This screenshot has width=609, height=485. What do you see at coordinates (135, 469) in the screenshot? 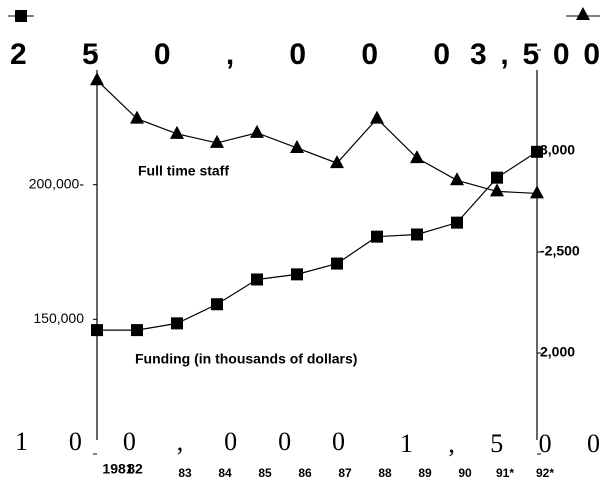
I see `x-tick-label: 82` at bounding box center [135, 469].